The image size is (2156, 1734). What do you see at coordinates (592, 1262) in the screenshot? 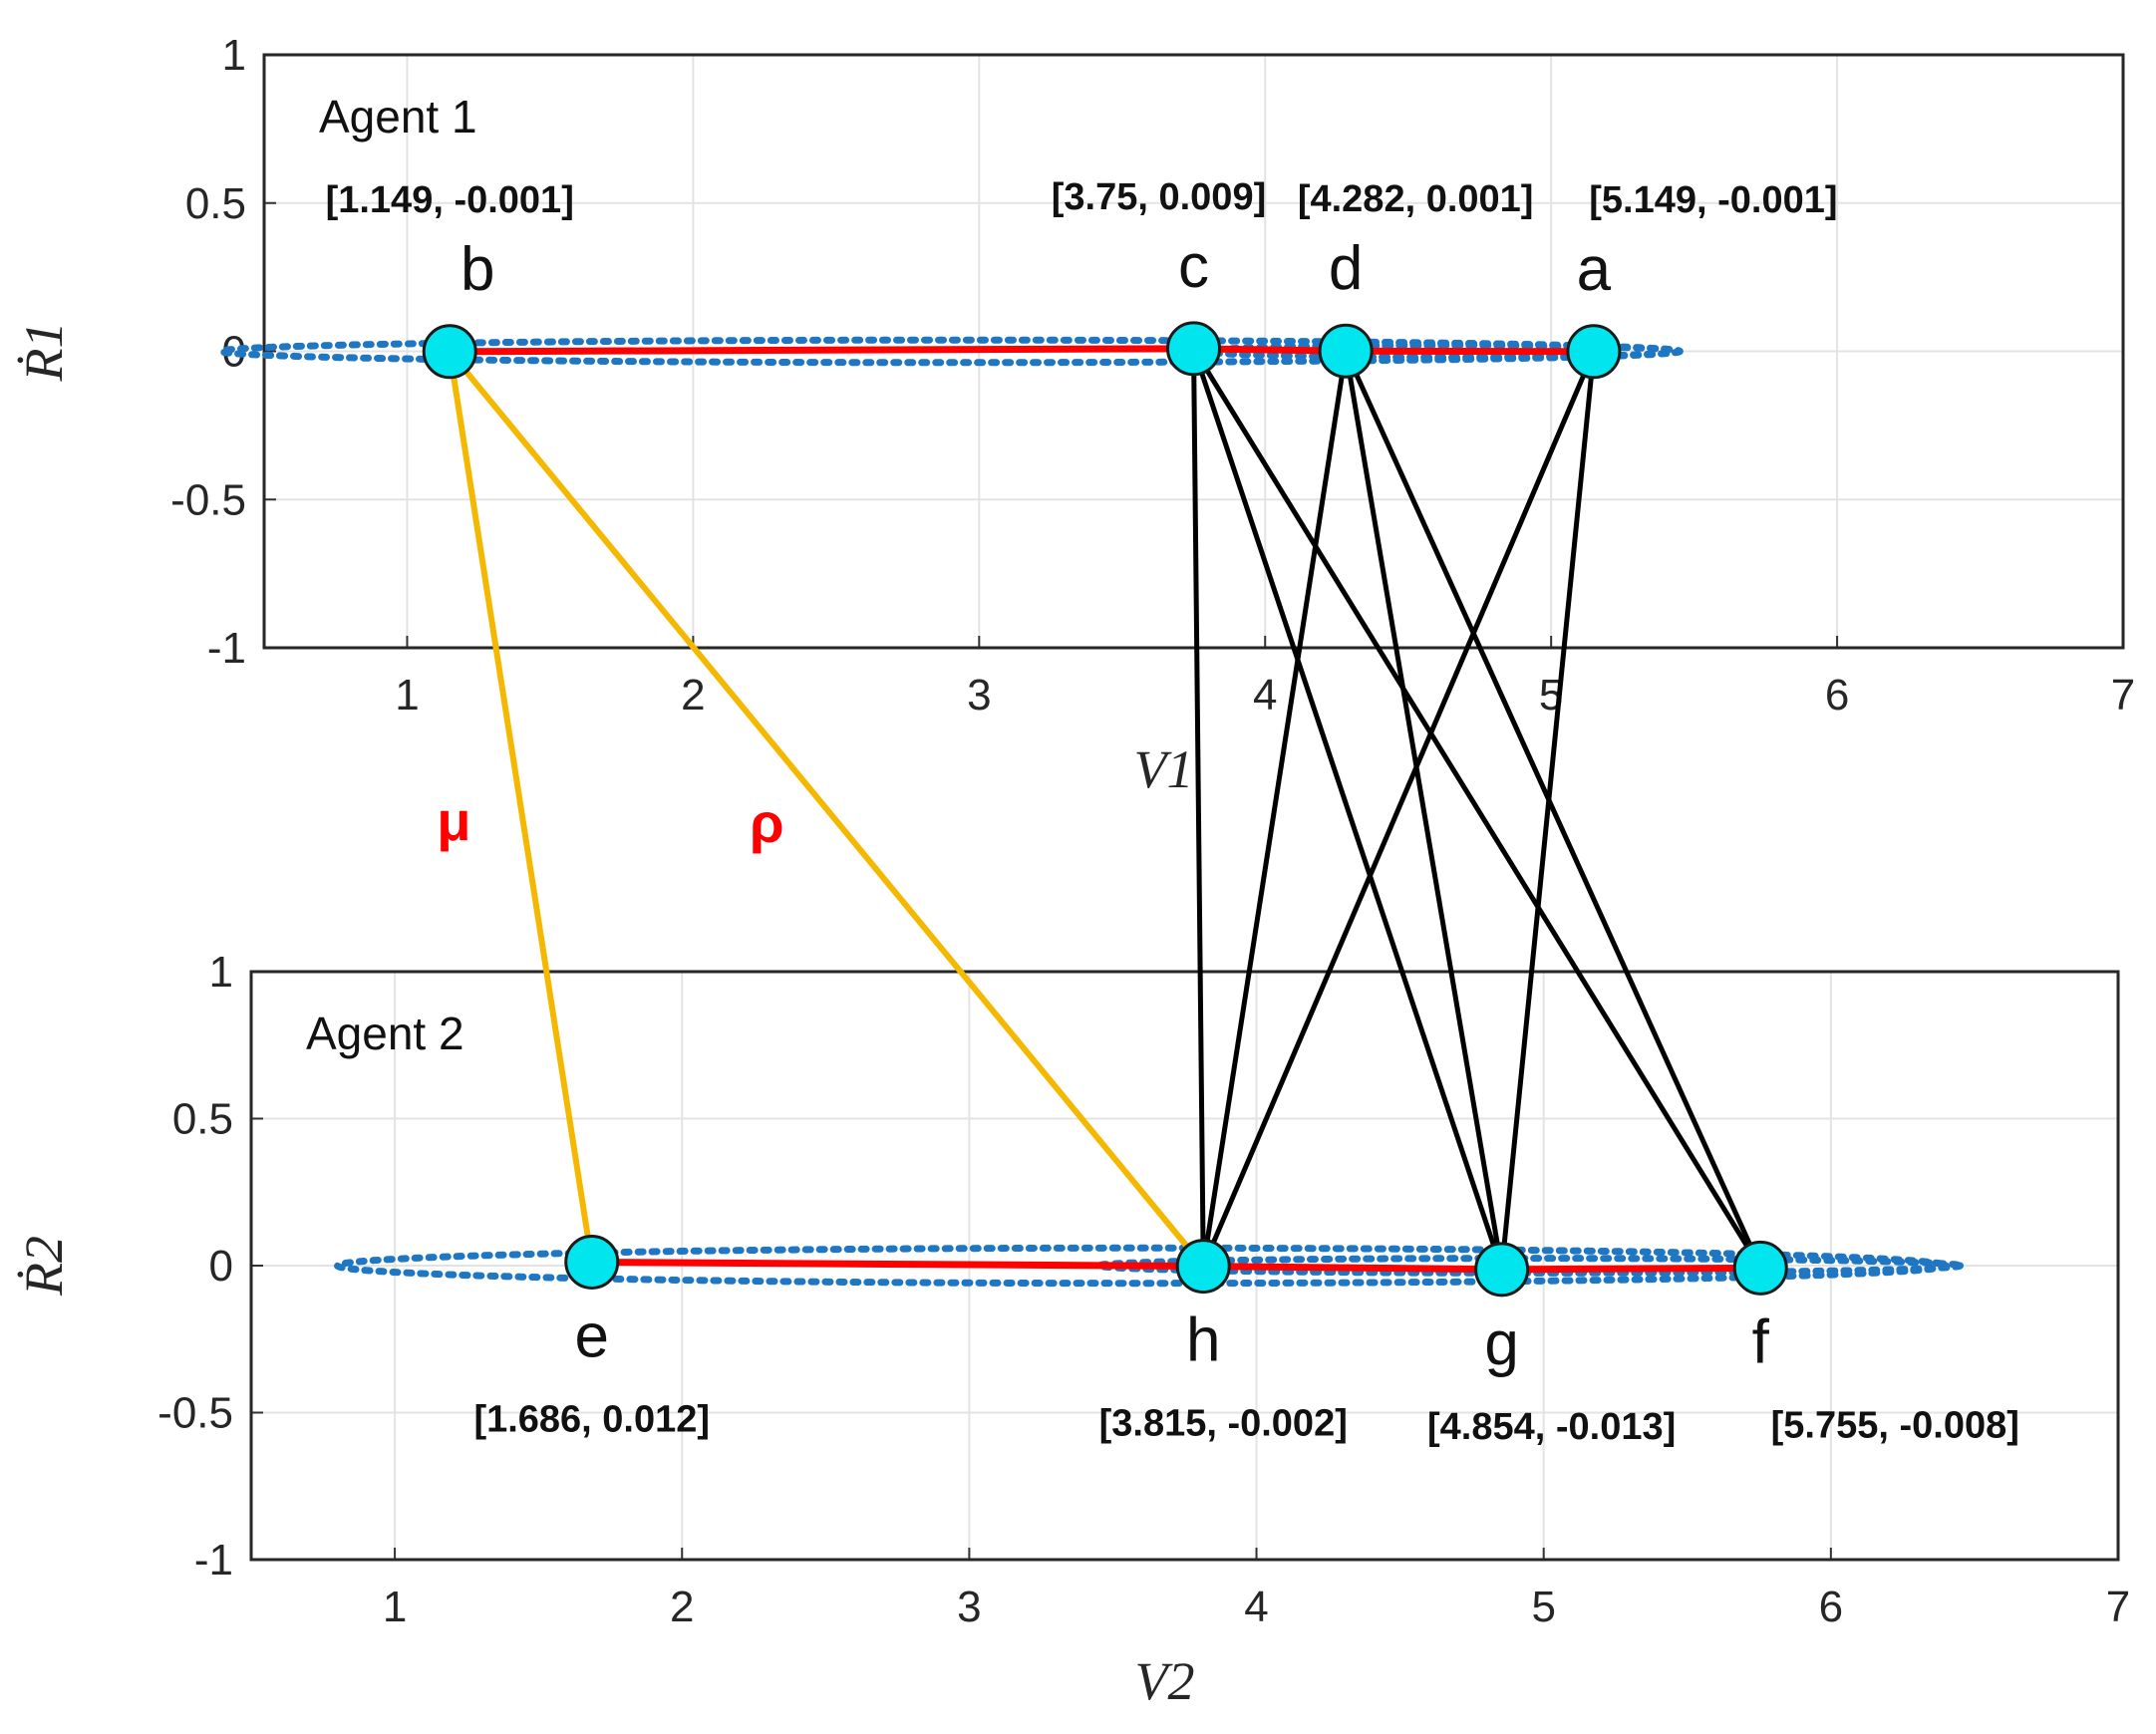
I see `node-e` at bounding box center [592, 1262].